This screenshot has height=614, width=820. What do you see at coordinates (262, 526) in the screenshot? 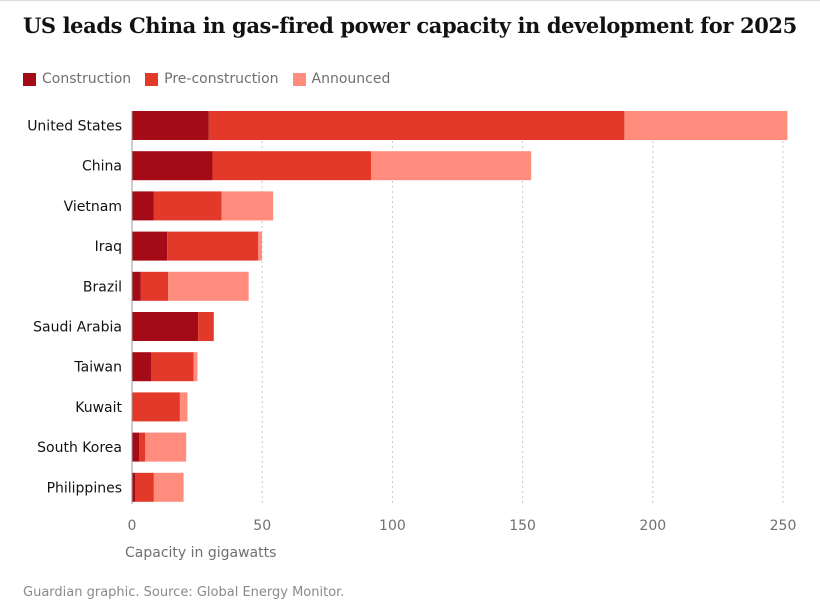
I see `x-tick-label: 50` at bounding box center [262, 526].